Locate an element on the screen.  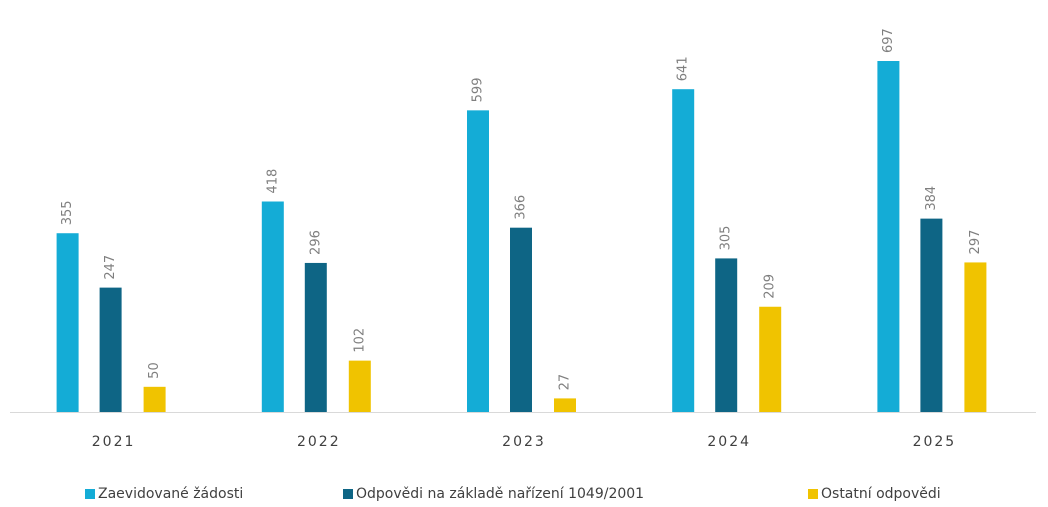
value-label: 599 is located at coordinates (478, 90).